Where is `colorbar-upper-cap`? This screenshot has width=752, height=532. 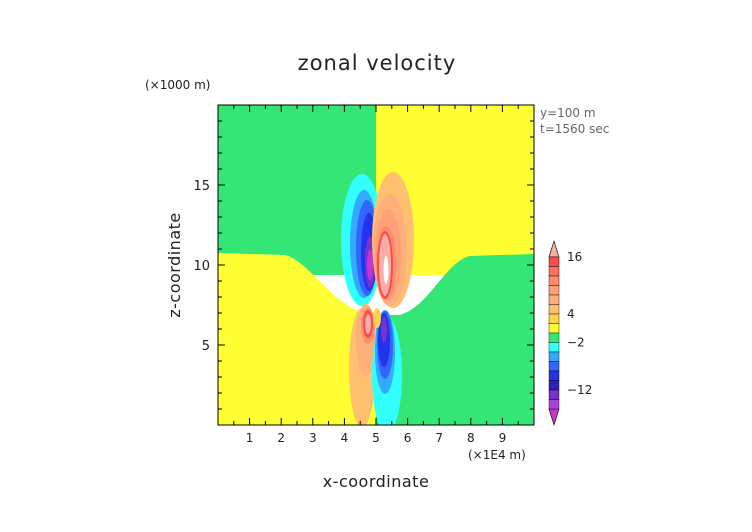 colorbar-upper-cap is located at coordinates (554, 248).